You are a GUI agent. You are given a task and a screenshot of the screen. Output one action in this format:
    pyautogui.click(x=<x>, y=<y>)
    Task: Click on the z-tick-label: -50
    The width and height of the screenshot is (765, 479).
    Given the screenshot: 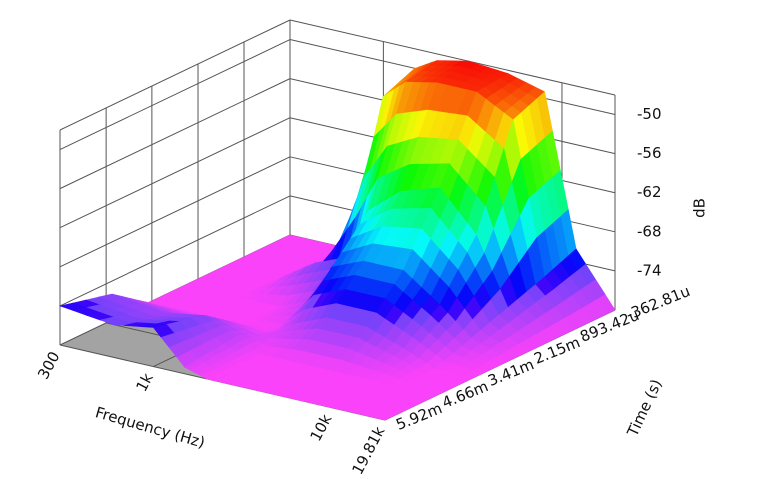 What is the action you would take?
    pyautogui.click(x=649, y=114)
    